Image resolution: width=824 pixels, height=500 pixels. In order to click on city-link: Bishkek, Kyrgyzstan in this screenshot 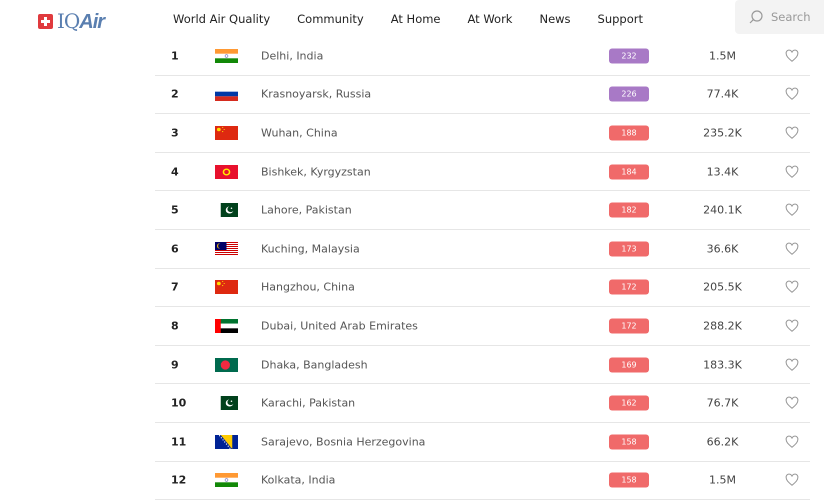, I will do `click(316, 172)`.